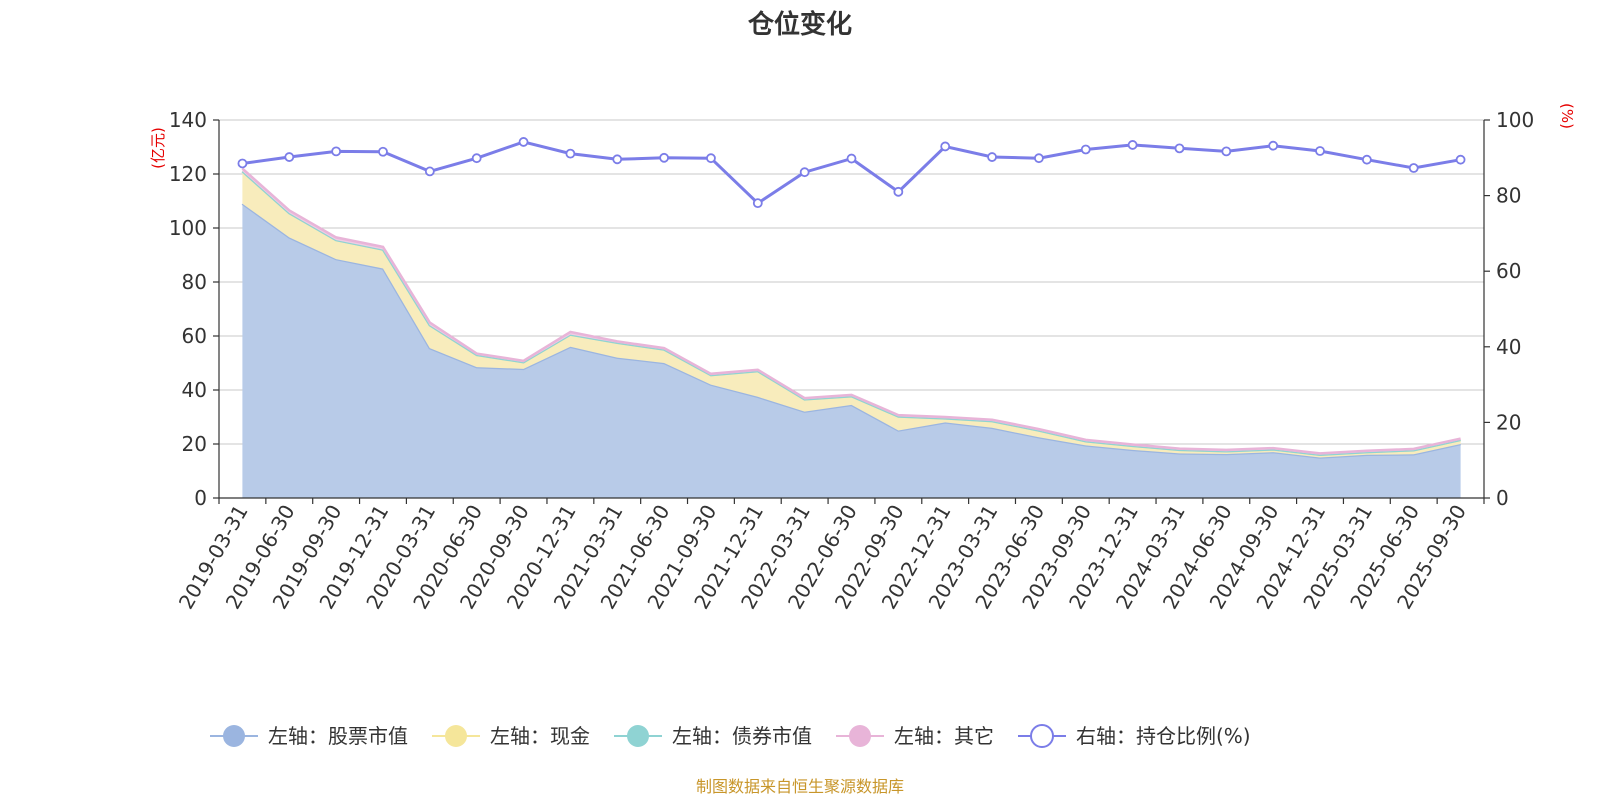 This screenshot has height=800, width=1600. What do you see at coordinates (188, 120) in the screenshot?
I see `left-tick-label: 140` at bounding box center [188, 120].